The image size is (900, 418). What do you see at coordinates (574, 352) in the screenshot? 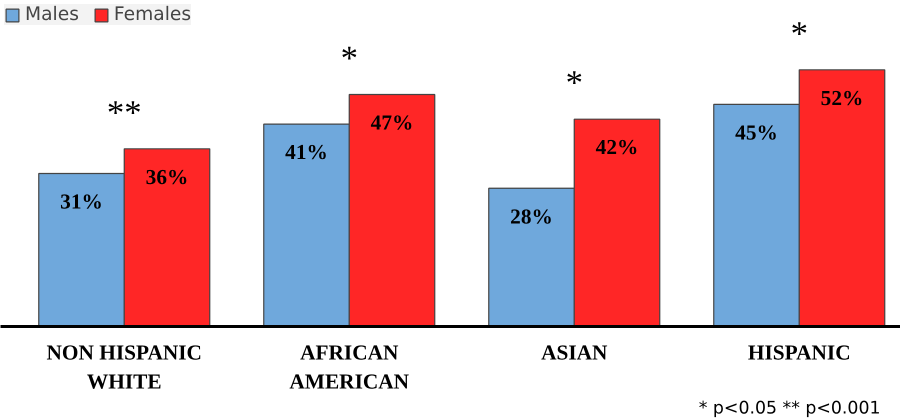
I see `x-tick-label: ASIAN` at bounding box center [574, 352].